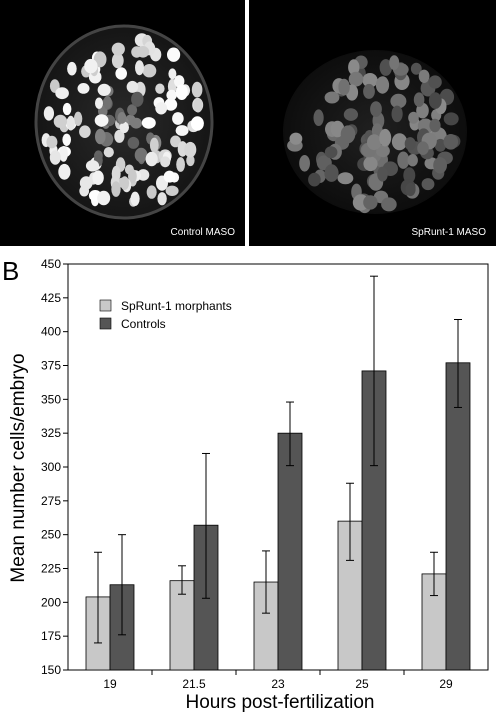 Image resolution: width=496 pixels, height=712 pixels. Describe the element at coordinates (51, 670) in the screenshot. I see `y-tick-label: 150` at that location.